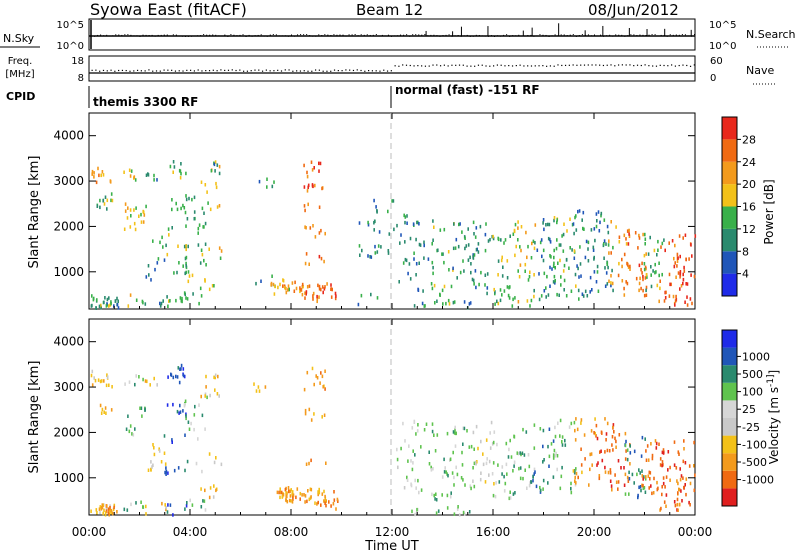 Image resolution: width=800 pixels, height=554 pixels. Describe the element at coordinates (729, 374) in the screenshot. I see `velocity-colorbar-segment` at that location.